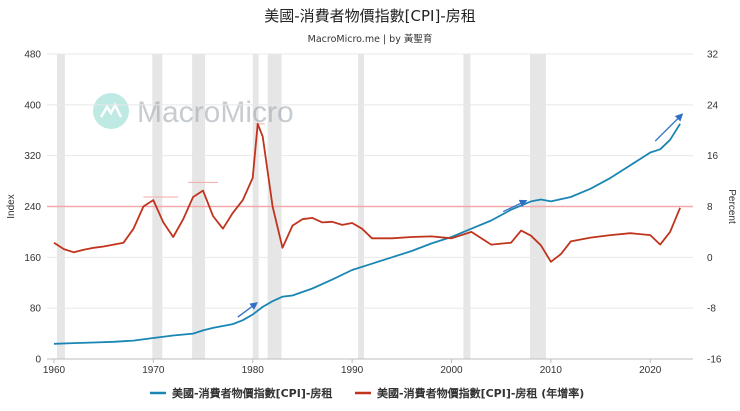 Image resolution: width=740 pixels, height=411 pixels. Describe the element at coordinates (551, 370) in the screenshot. I see `x-tick-label: 2010` at that location.